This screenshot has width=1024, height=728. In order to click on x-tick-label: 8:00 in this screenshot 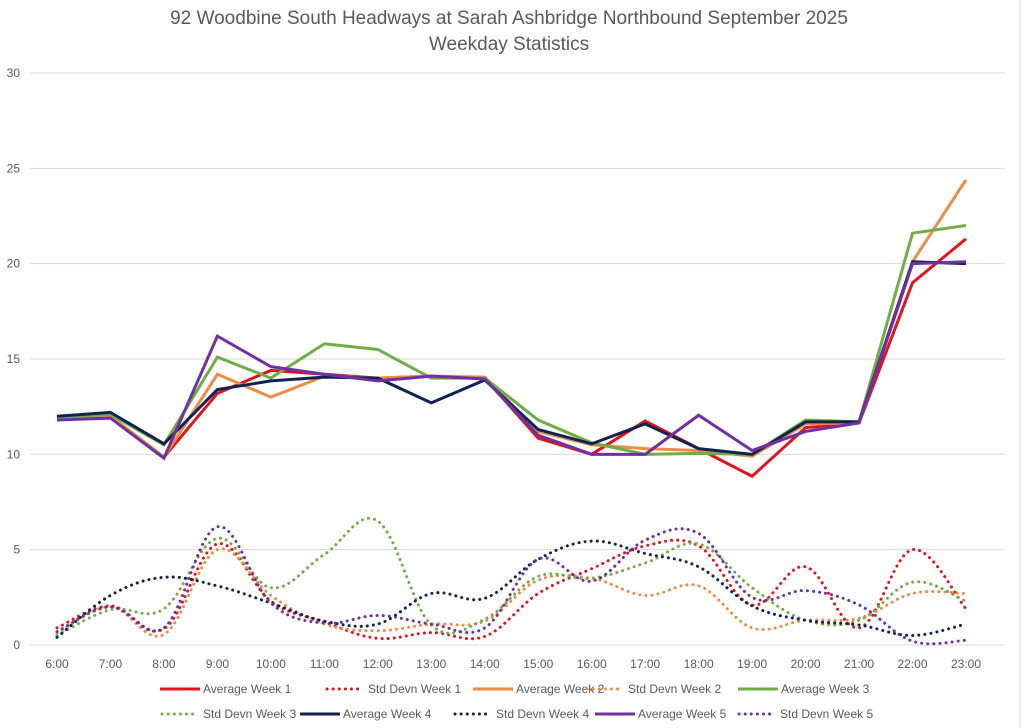, I will do `click(164, 664)`.